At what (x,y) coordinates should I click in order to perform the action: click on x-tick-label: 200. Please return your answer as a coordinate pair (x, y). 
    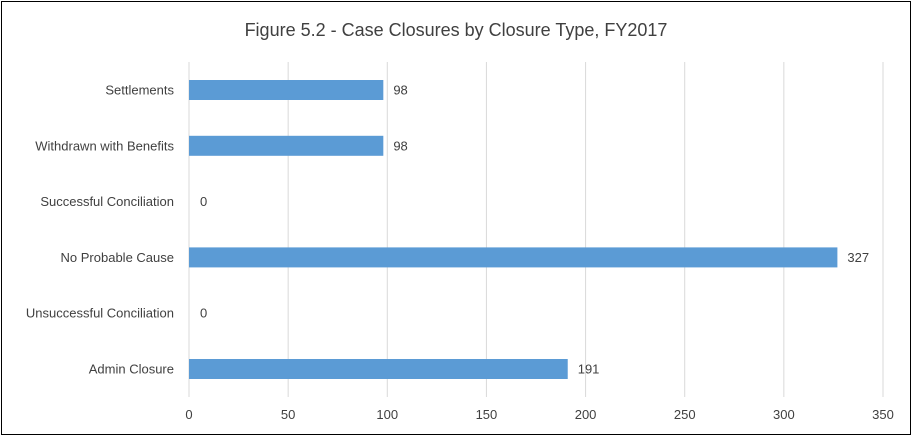
    Looking at the image, I should click on (586, 414).